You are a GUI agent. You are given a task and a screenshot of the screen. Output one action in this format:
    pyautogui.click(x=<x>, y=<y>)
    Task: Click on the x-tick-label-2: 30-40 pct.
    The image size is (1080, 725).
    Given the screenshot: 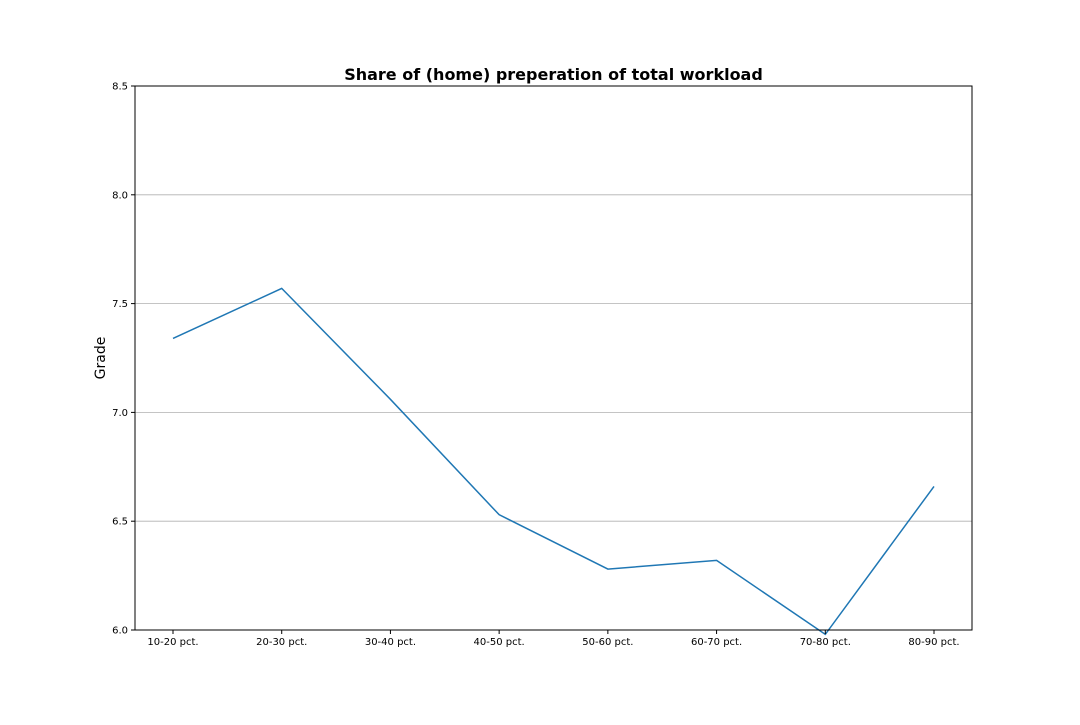 What is the action you would take?
    pyautogui.click(x=390, y=642)
    